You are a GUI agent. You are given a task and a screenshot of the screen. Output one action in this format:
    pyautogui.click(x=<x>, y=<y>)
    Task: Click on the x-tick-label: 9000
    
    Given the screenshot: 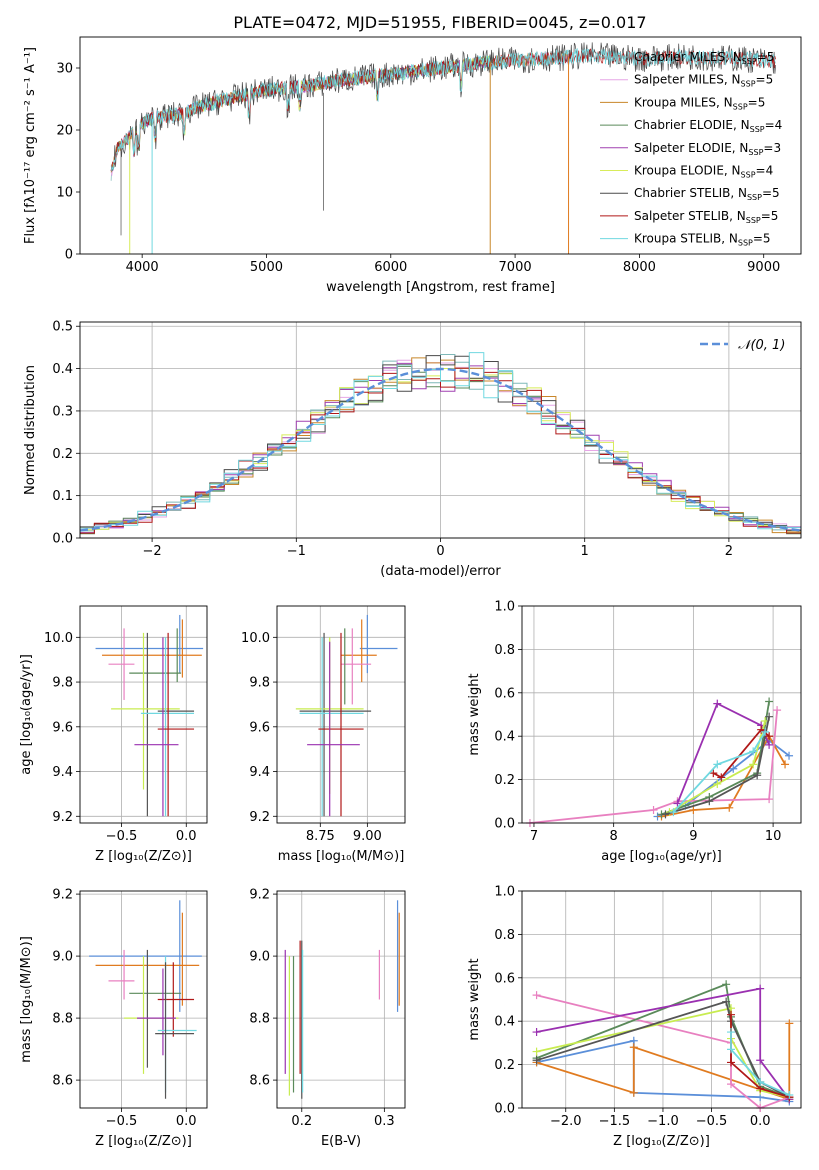 What is the action you would take?
    pyautogui.click(x=763, y=267)
    